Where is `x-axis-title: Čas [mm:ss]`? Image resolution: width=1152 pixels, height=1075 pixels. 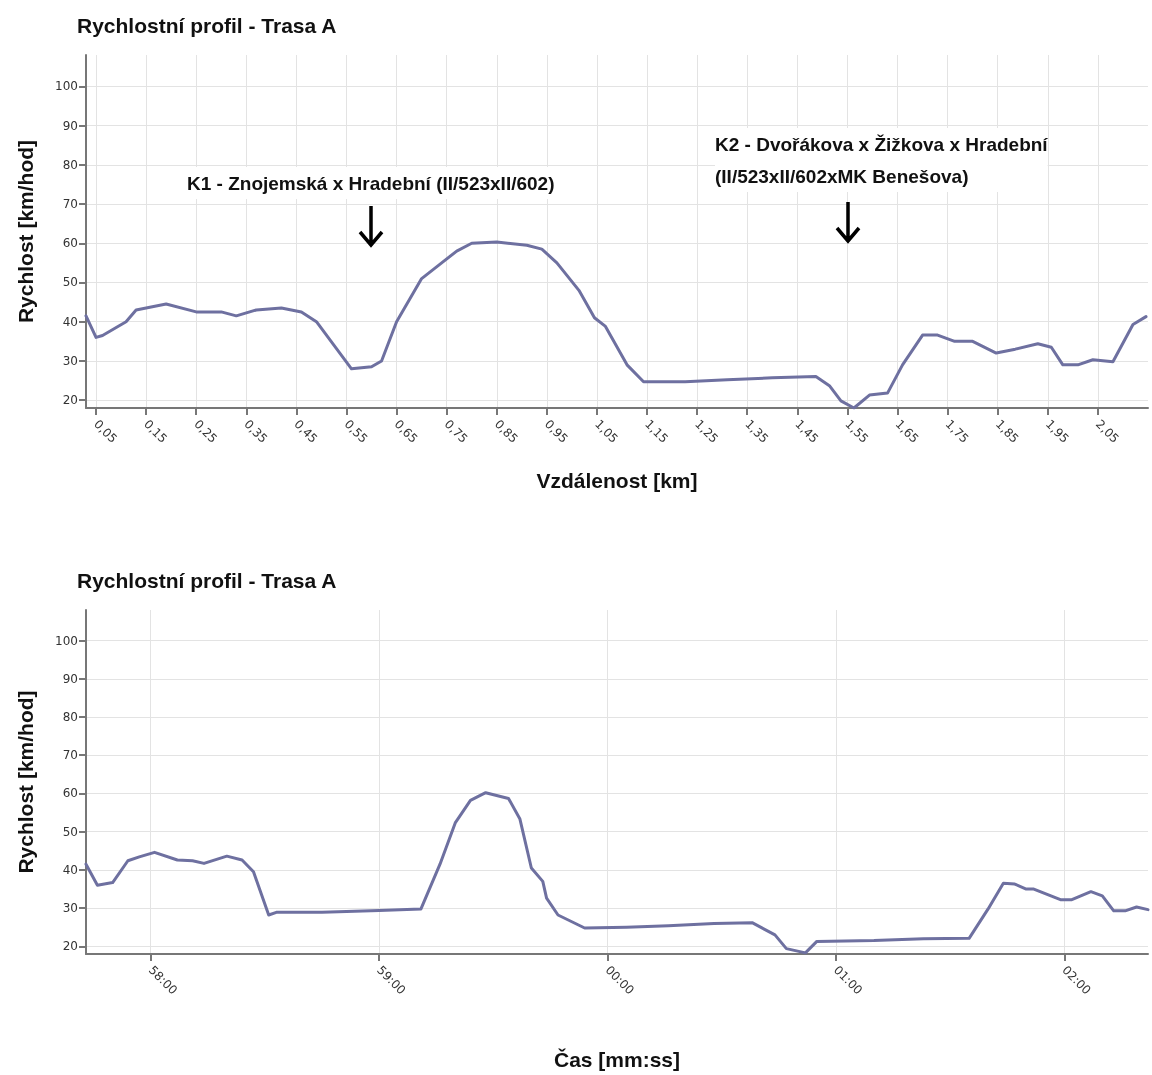 x-axis-title: Čas [mm:ss] is located at coordinates (617, 1059).